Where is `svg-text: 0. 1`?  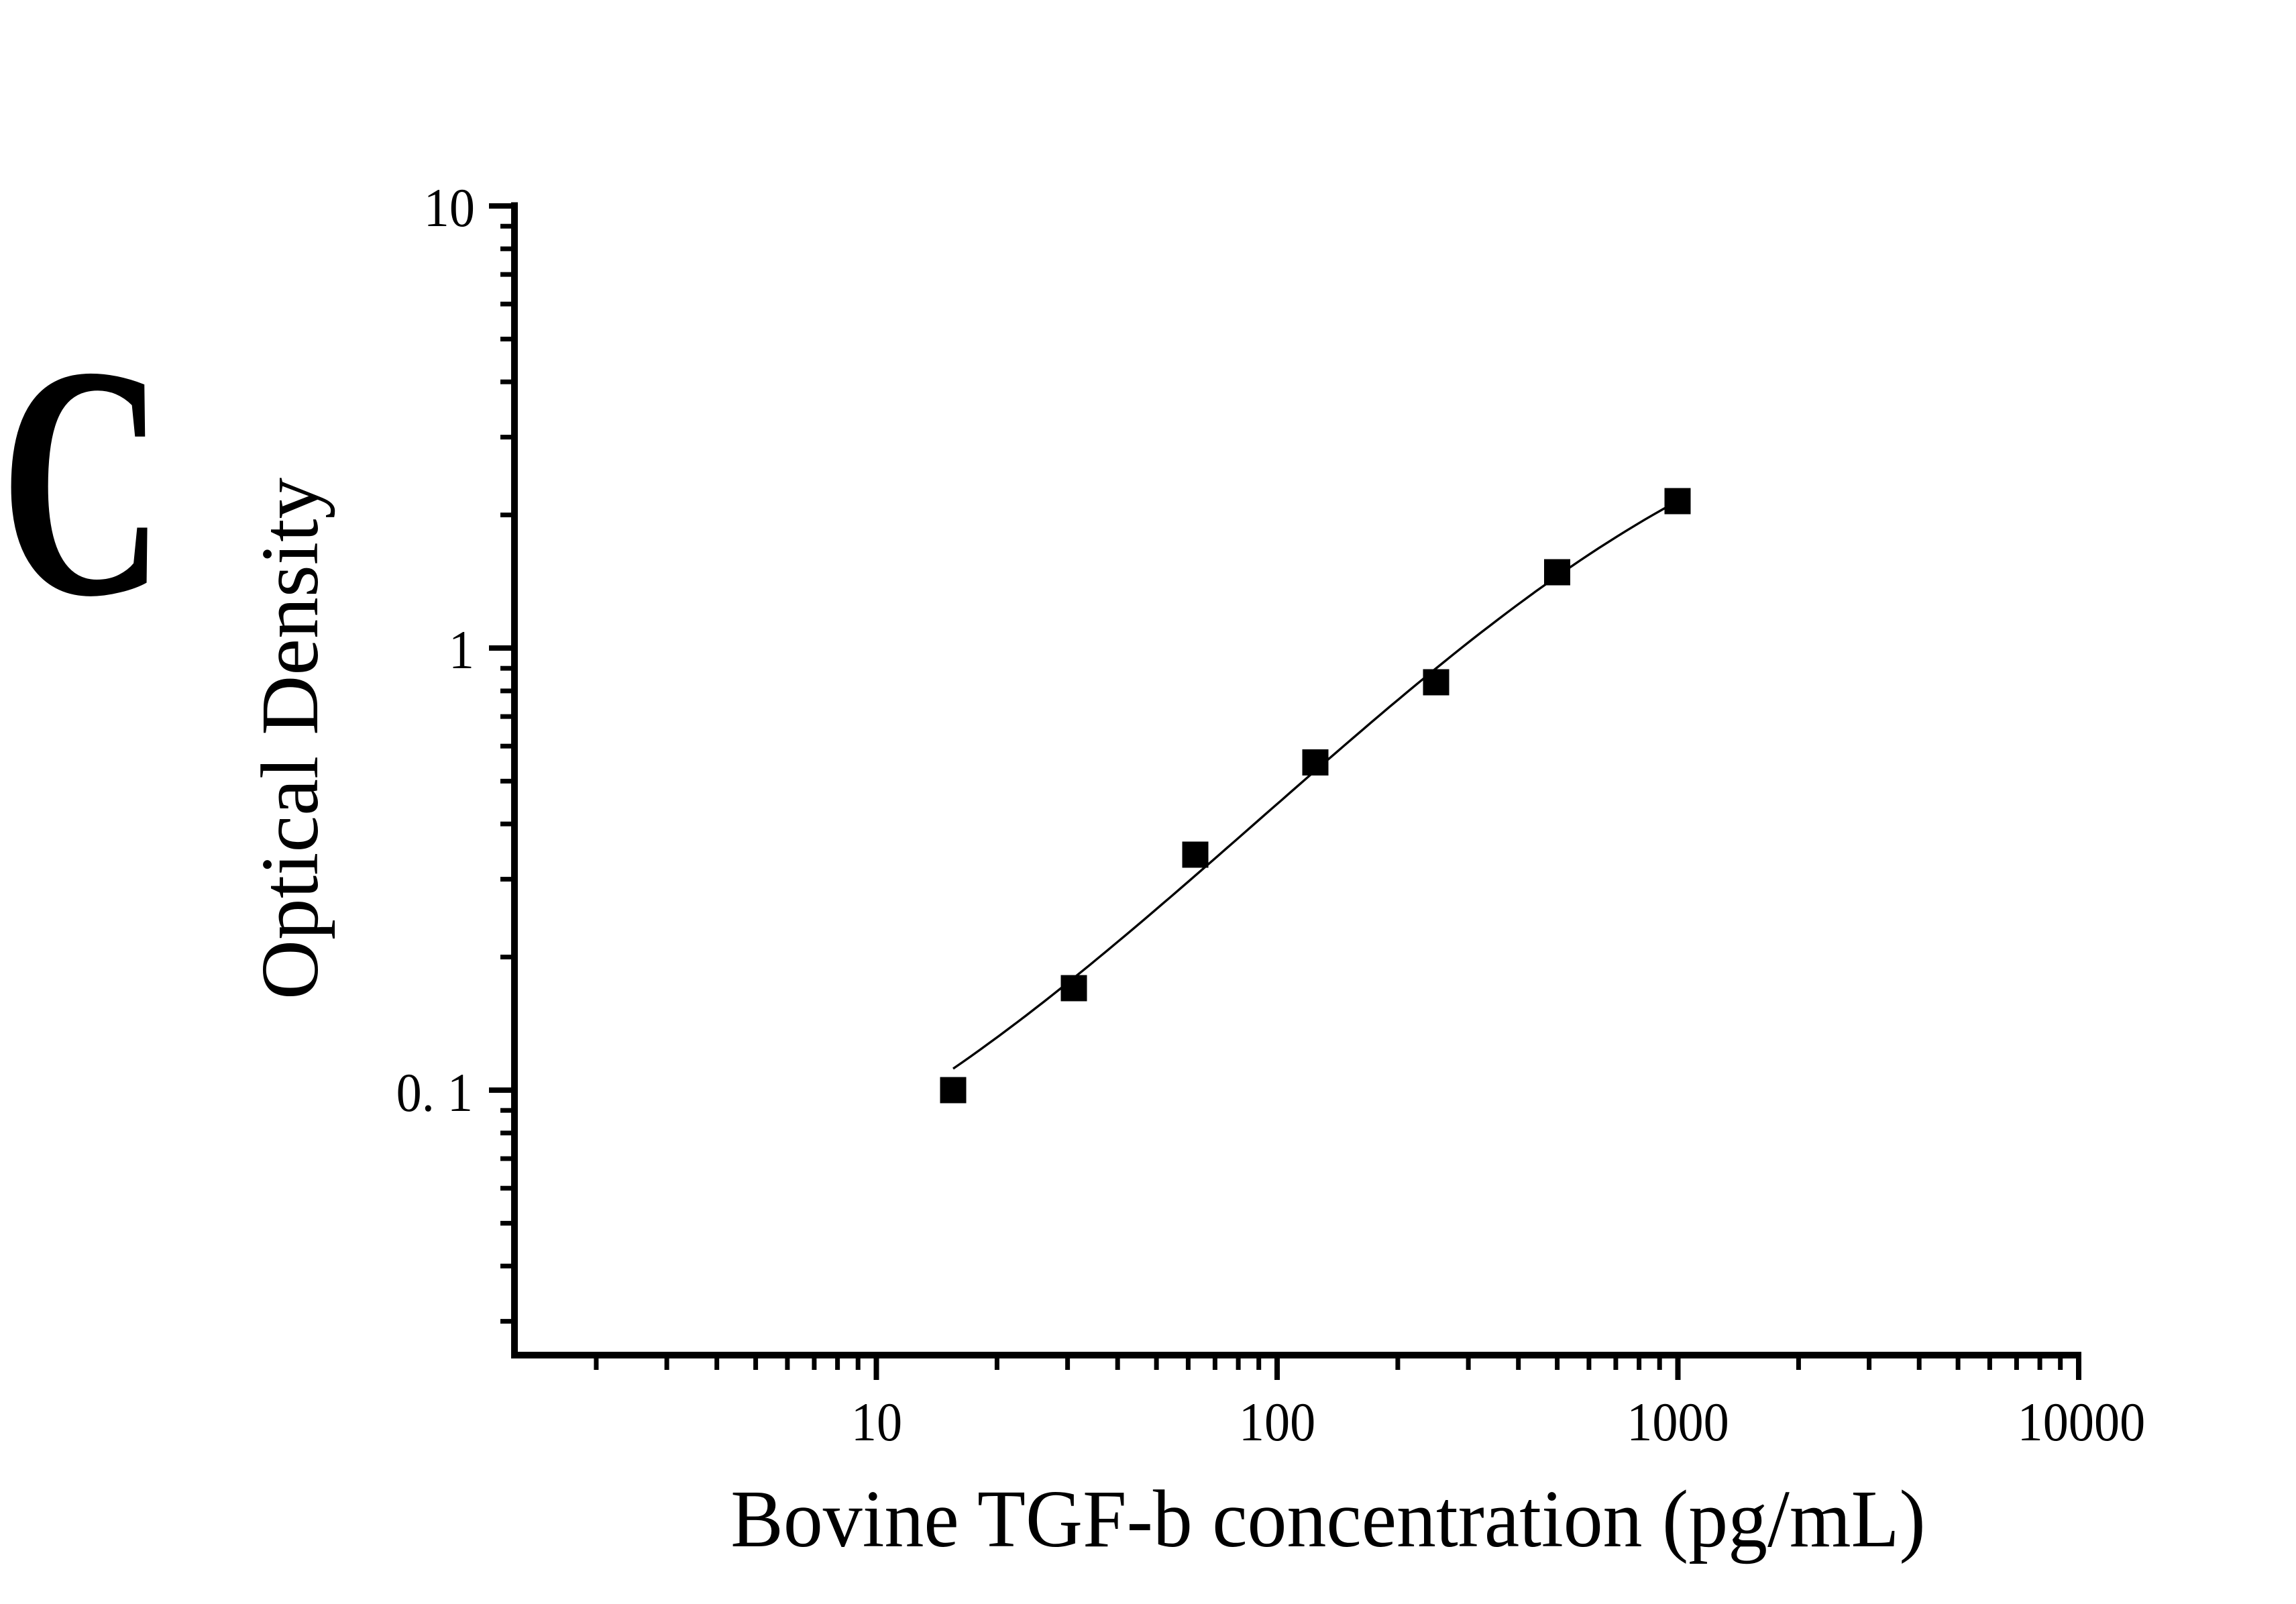
svg-text: 0. 1 is located at coordinates (434, 1093).